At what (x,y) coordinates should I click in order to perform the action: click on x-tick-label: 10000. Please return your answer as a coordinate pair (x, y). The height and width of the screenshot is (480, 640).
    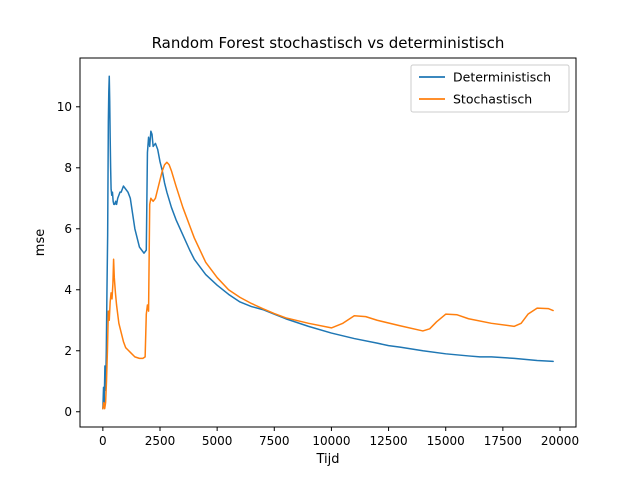
    Looking at the image, I should click on (331, 441).